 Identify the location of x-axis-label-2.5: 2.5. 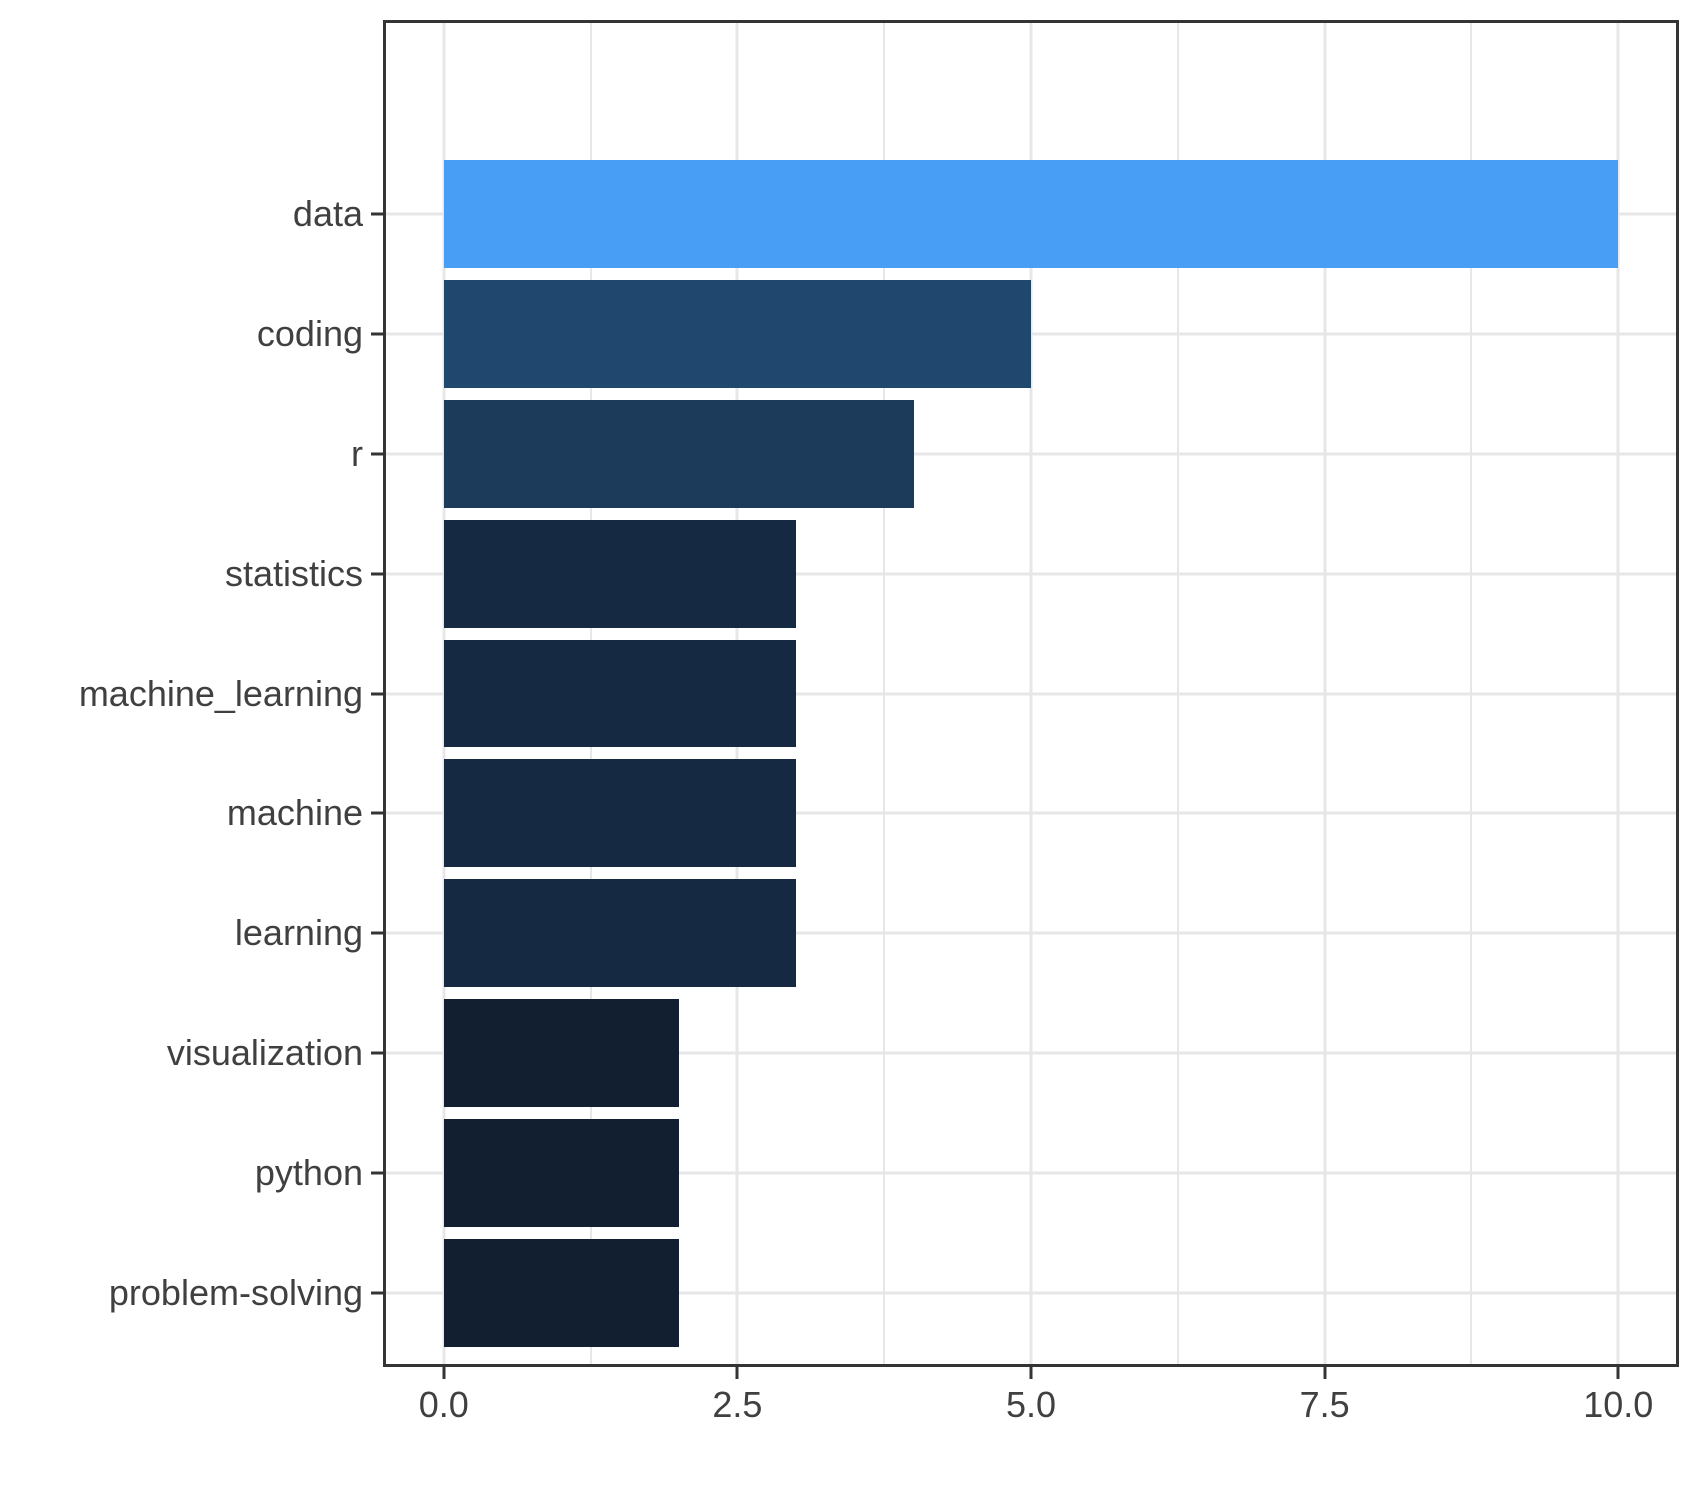
(737, 1404).